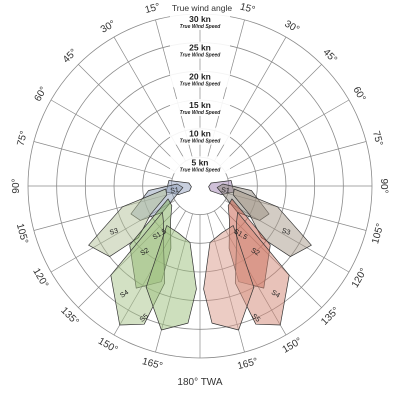 The height and width of the screenshot is (400, 400). I want to click on sail-label-s5-left: S5, so click(144, 318).